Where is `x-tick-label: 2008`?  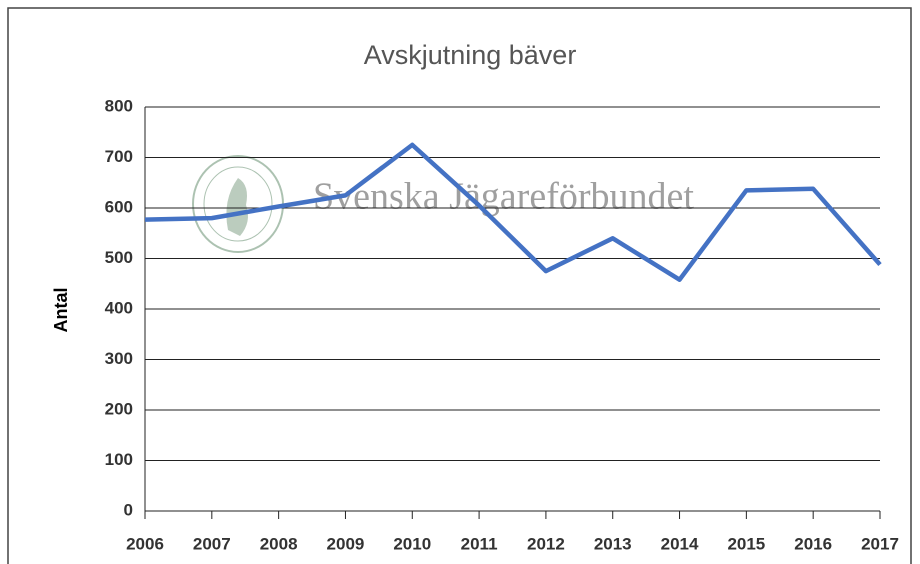 x-tick-label: 2008 is located at coordinates (279, 543).